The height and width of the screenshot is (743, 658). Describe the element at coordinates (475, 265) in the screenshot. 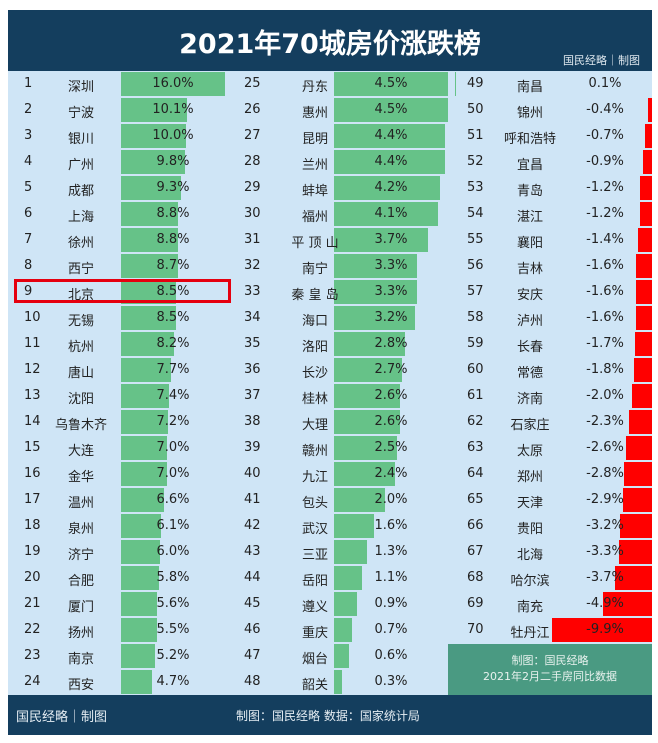

I see `rank-label: 56` at that location.